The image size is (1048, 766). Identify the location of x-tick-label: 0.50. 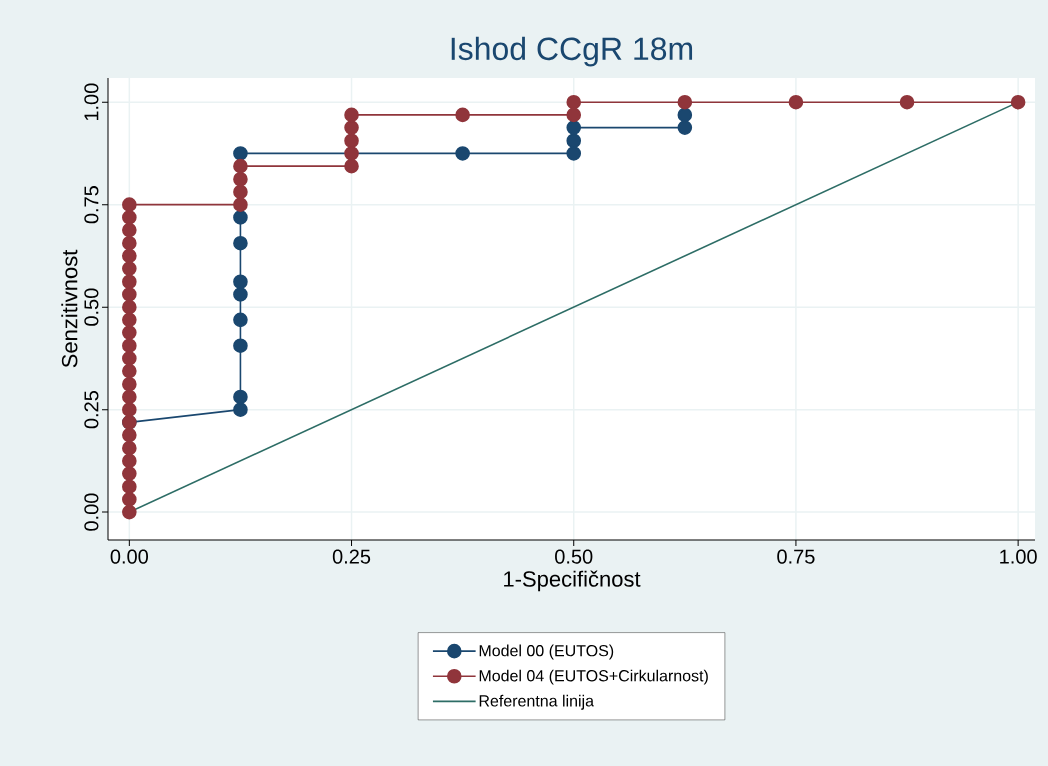
(574, 556).